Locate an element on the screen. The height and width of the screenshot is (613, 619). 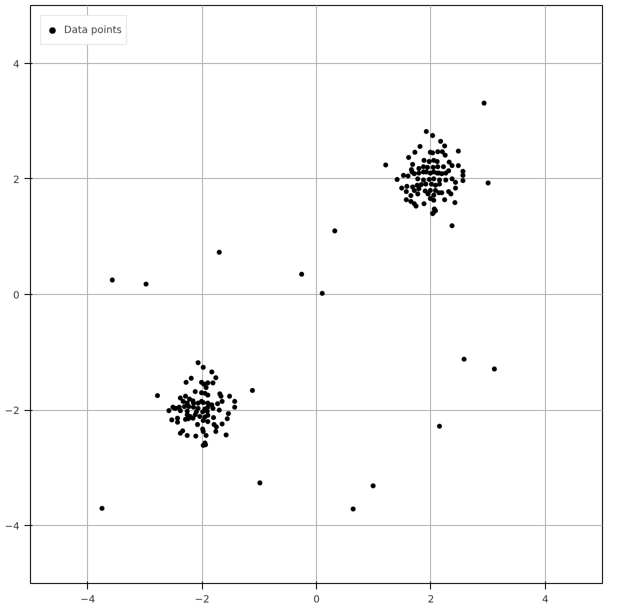
x-tick-label: 2 is located at coordinates (431, 600).